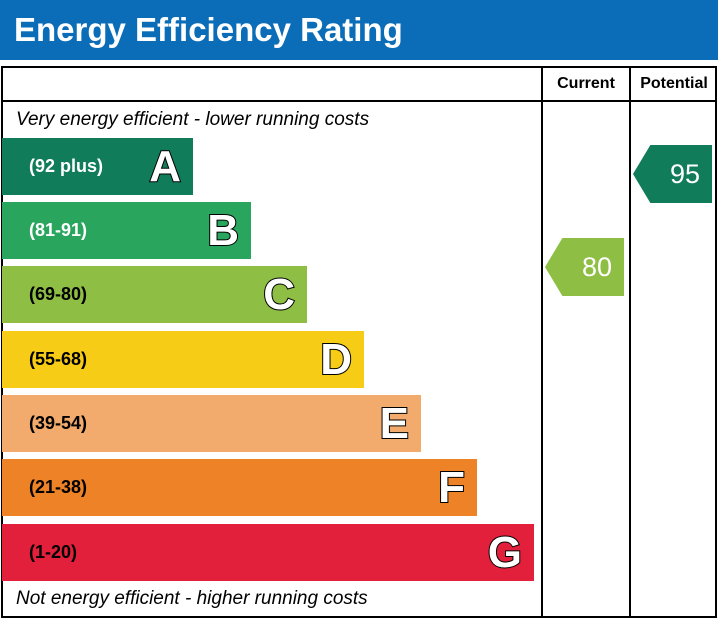  I want to click on band-range-label: (81-91), so click(58, 230).